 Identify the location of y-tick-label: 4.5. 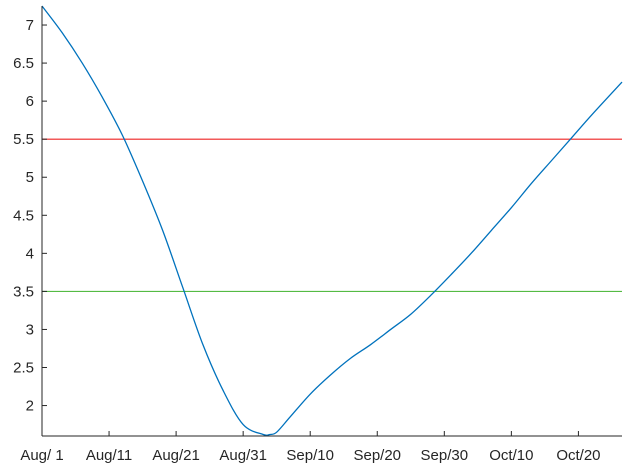
(23, 215).